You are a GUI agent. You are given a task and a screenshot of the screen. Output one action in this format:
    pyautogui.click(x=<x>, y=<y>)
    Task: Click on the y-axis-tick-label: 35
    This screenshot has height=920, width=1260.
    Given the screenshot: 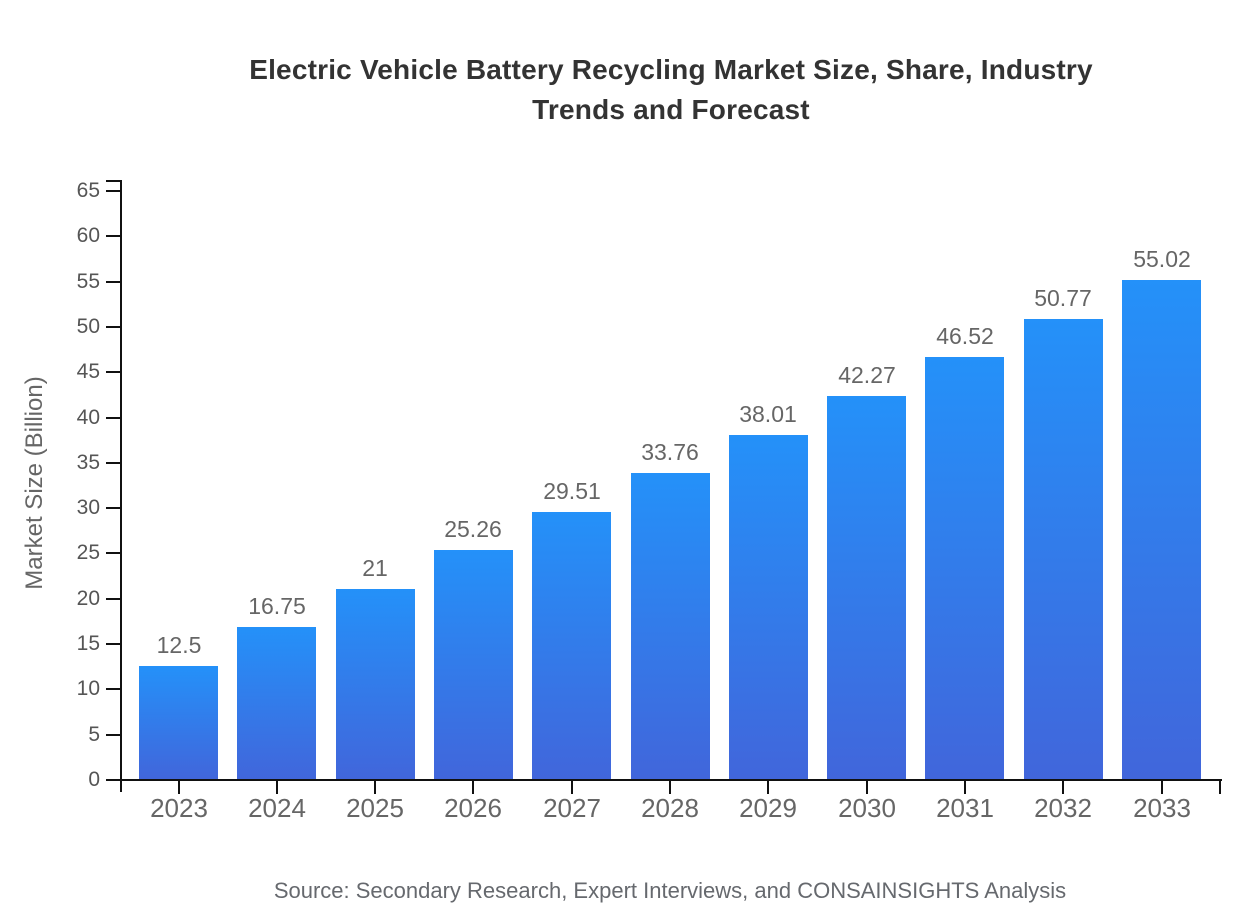 What is the action you would take?
    pyautogui.click(x=88, y=462)
    